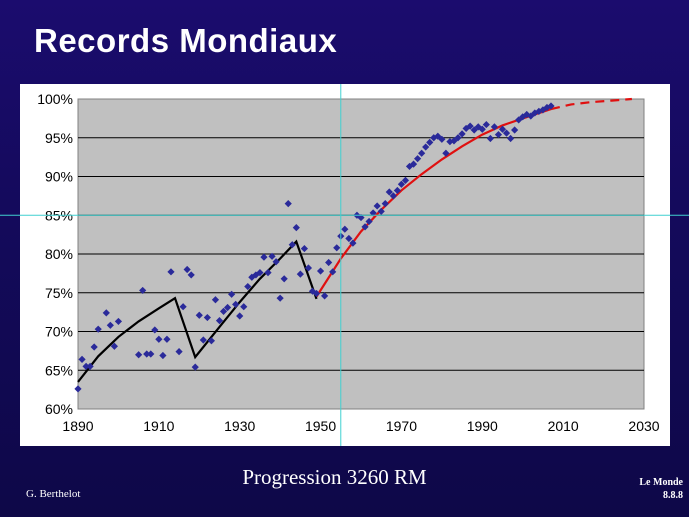 Image resolution: width=689 pixels, height=517 pixels. I want to click on x-tick-label: 1990, so click(482, 426).